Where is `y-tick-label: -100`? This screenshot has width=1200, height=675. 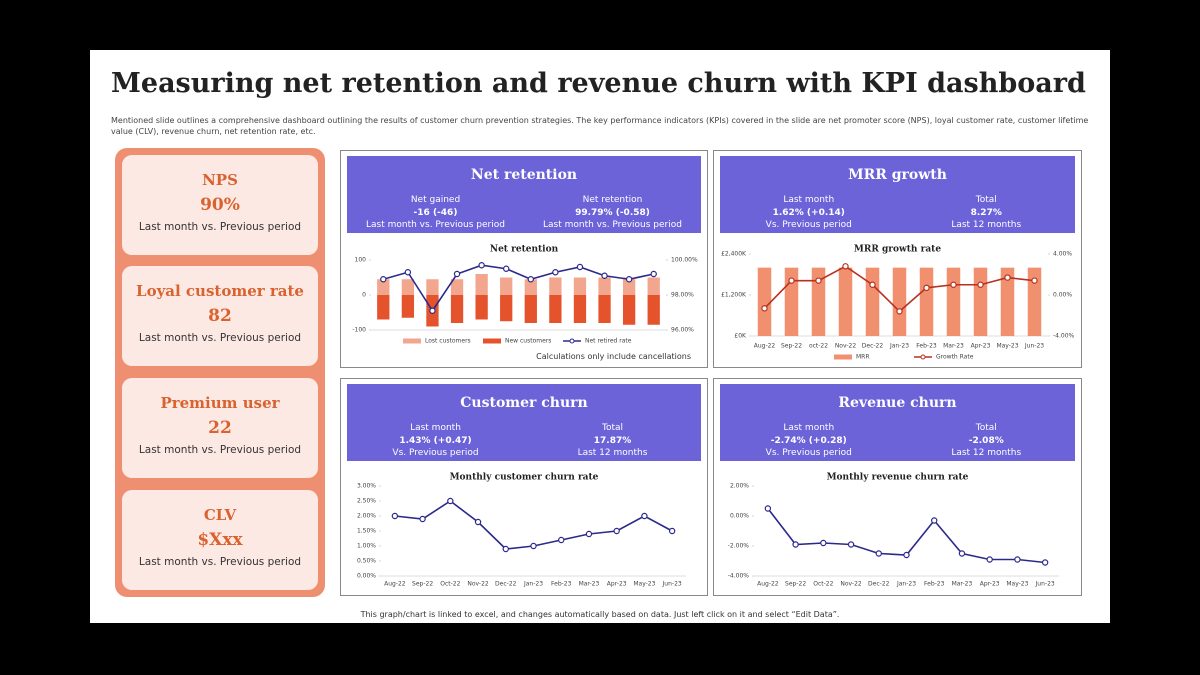 y-tick-label: -100 is located at coordinates (359, 330).